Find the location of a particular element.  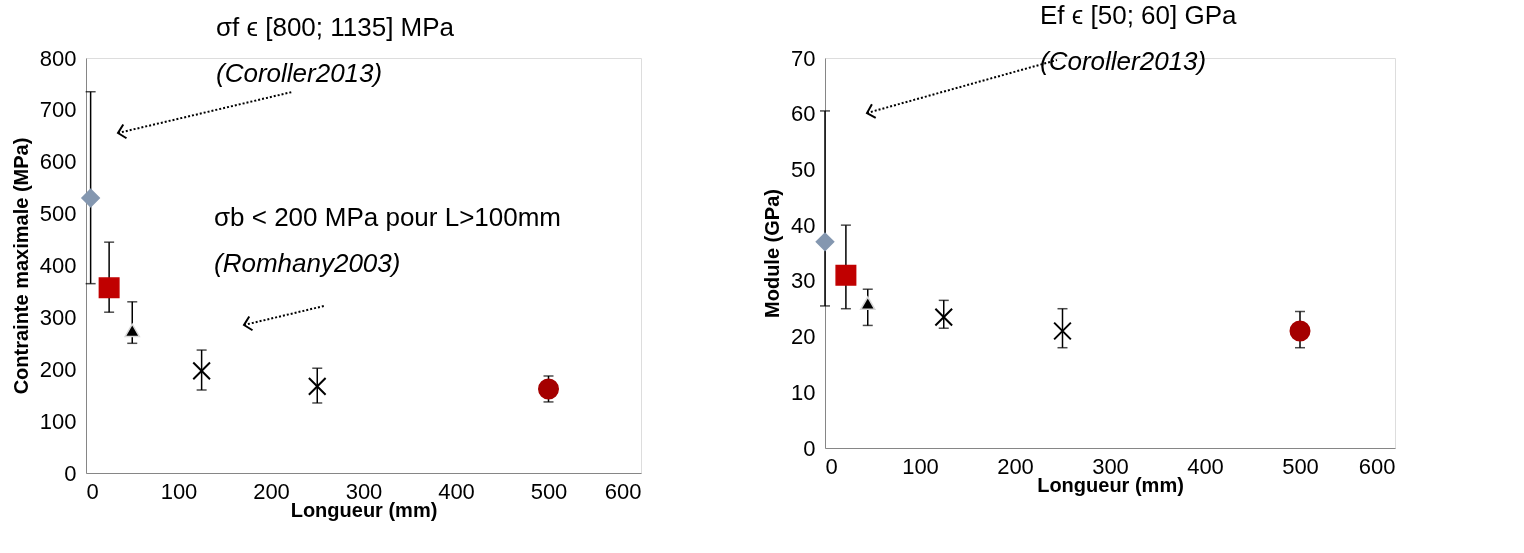

y-tick-label: 0 is located at coordinates (809, 448).